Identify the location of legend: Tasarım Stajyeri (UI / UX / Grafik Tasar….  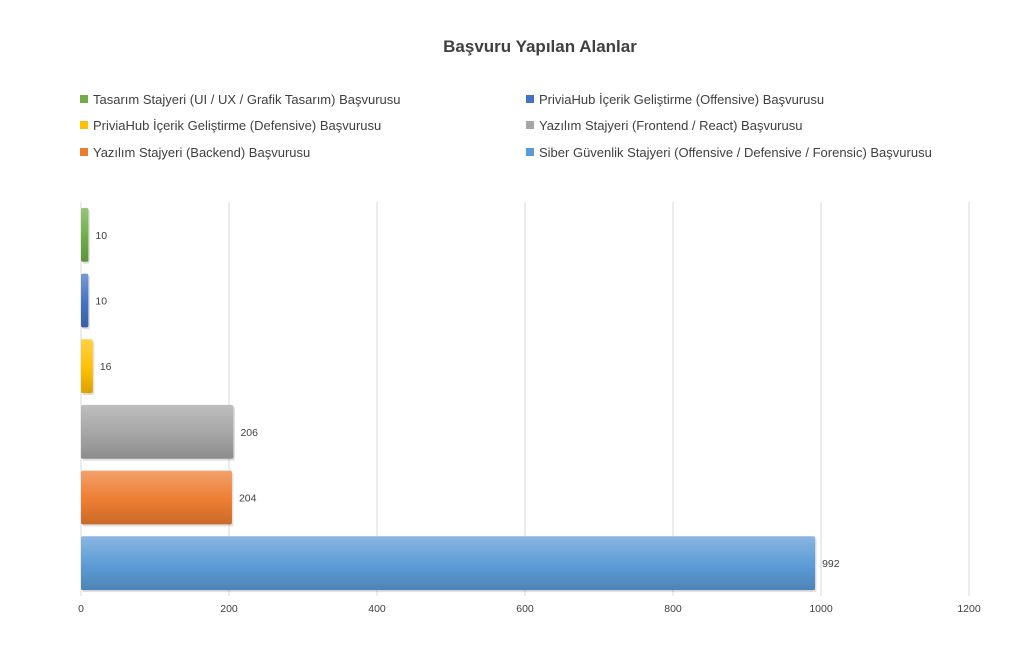
(506, 126).